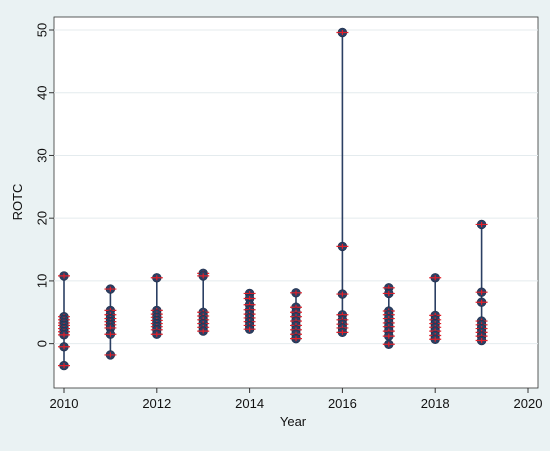  What do you see at coordinates (64, 403) in the screenshot?
I see `x-tick-label: 2010` at bounding box center [64, 403].